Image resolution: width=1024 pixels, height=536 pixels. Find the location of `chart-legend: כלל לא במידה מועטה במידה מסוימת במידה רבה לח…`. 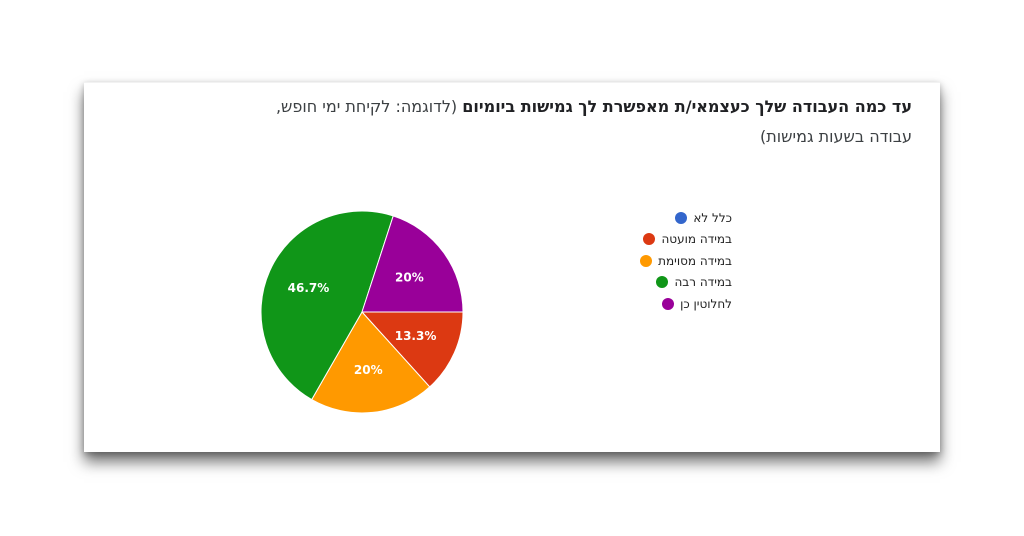

chart-legend: כלל לא במידה מועטה במידה מסוימת במידה רבה לח… is located at coordinates (672, 261).